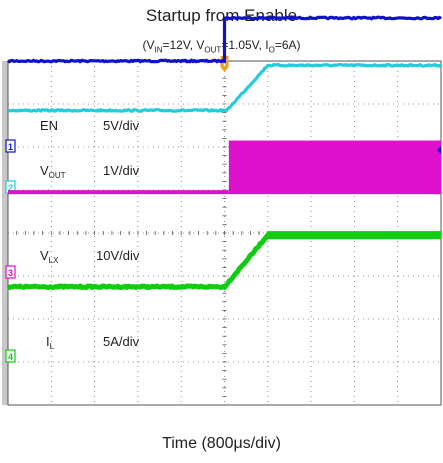  What do you see at coordinates (121, 125) in the screenshot?
I see `channel-scale-EN: 5V/div` at bounding box center [121, 125].